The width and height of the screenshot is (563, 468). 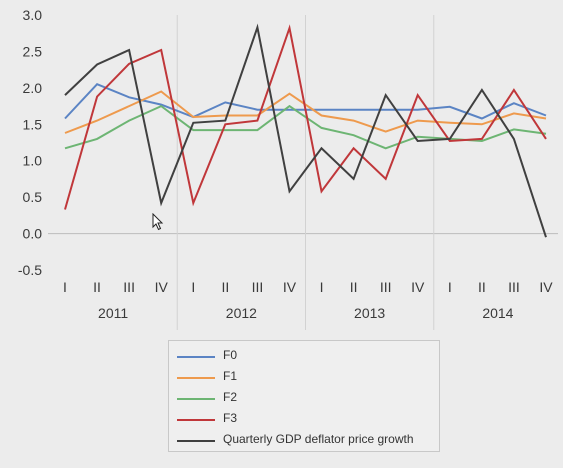 I want to click on y-tick-label: 3.0, so click(x=33, y=15).